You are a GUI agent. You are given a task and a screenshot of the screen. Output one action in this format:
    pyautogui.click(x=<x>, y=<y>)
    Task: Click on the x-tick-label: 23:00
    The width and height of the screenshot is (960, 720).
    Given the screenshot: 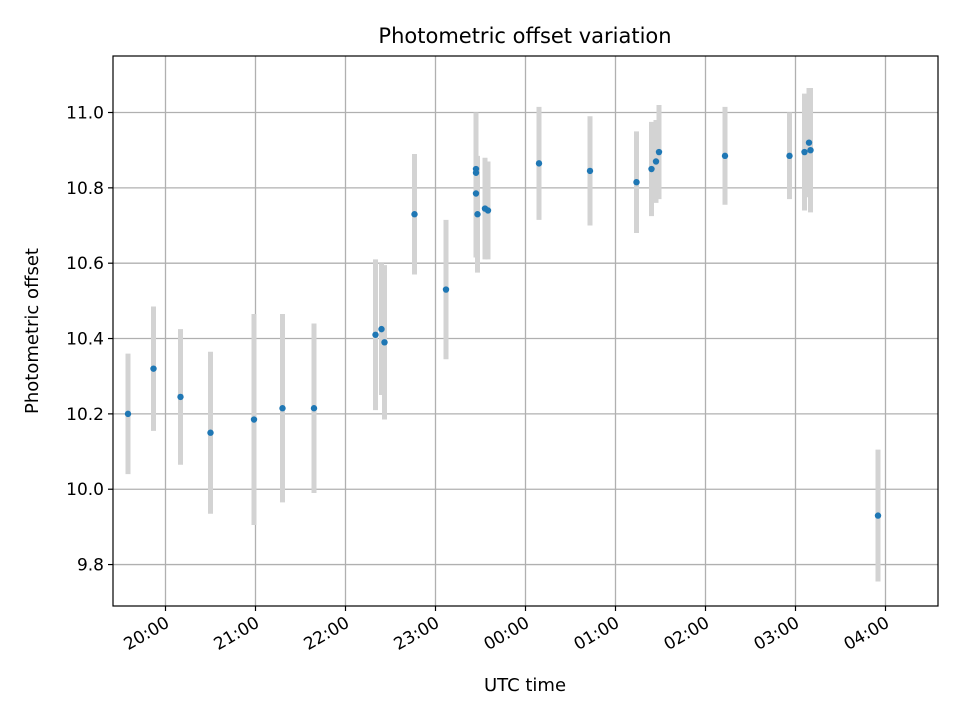 What is the action you would take?
    pyautogui.click(x=417, y=634)
    